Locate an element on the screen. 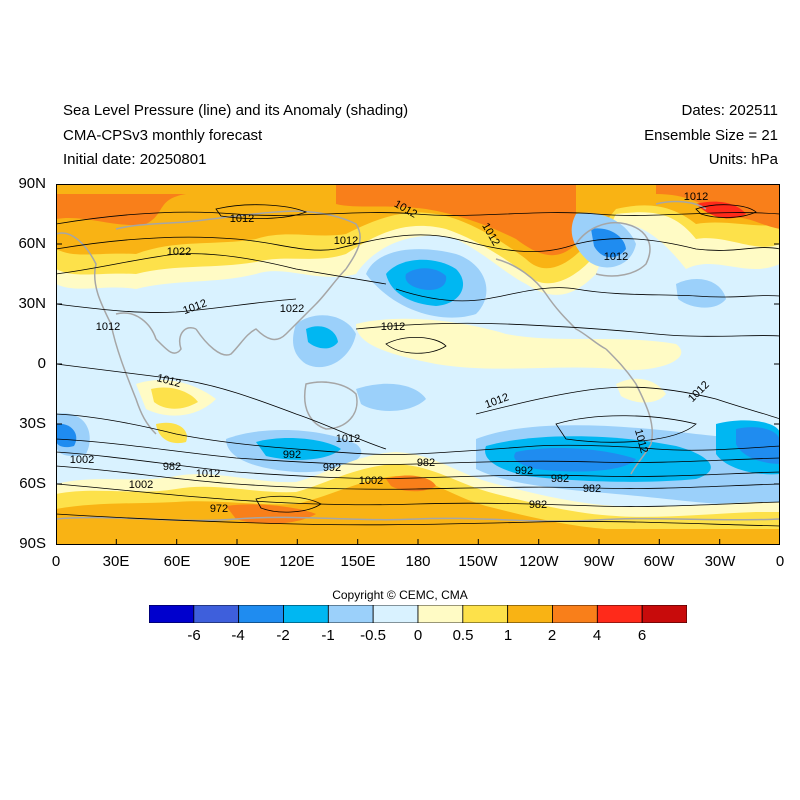 This screenshot has width=800, height=800. lon-label-30w: 30W is located at coordinates (720, 561).